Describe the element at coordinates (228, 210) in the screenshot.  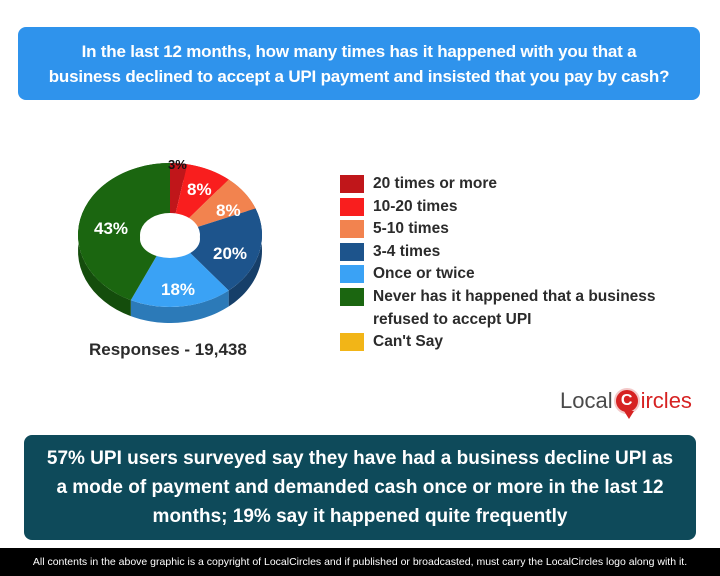
I see `slice-label-5-10: 8%` at that location.